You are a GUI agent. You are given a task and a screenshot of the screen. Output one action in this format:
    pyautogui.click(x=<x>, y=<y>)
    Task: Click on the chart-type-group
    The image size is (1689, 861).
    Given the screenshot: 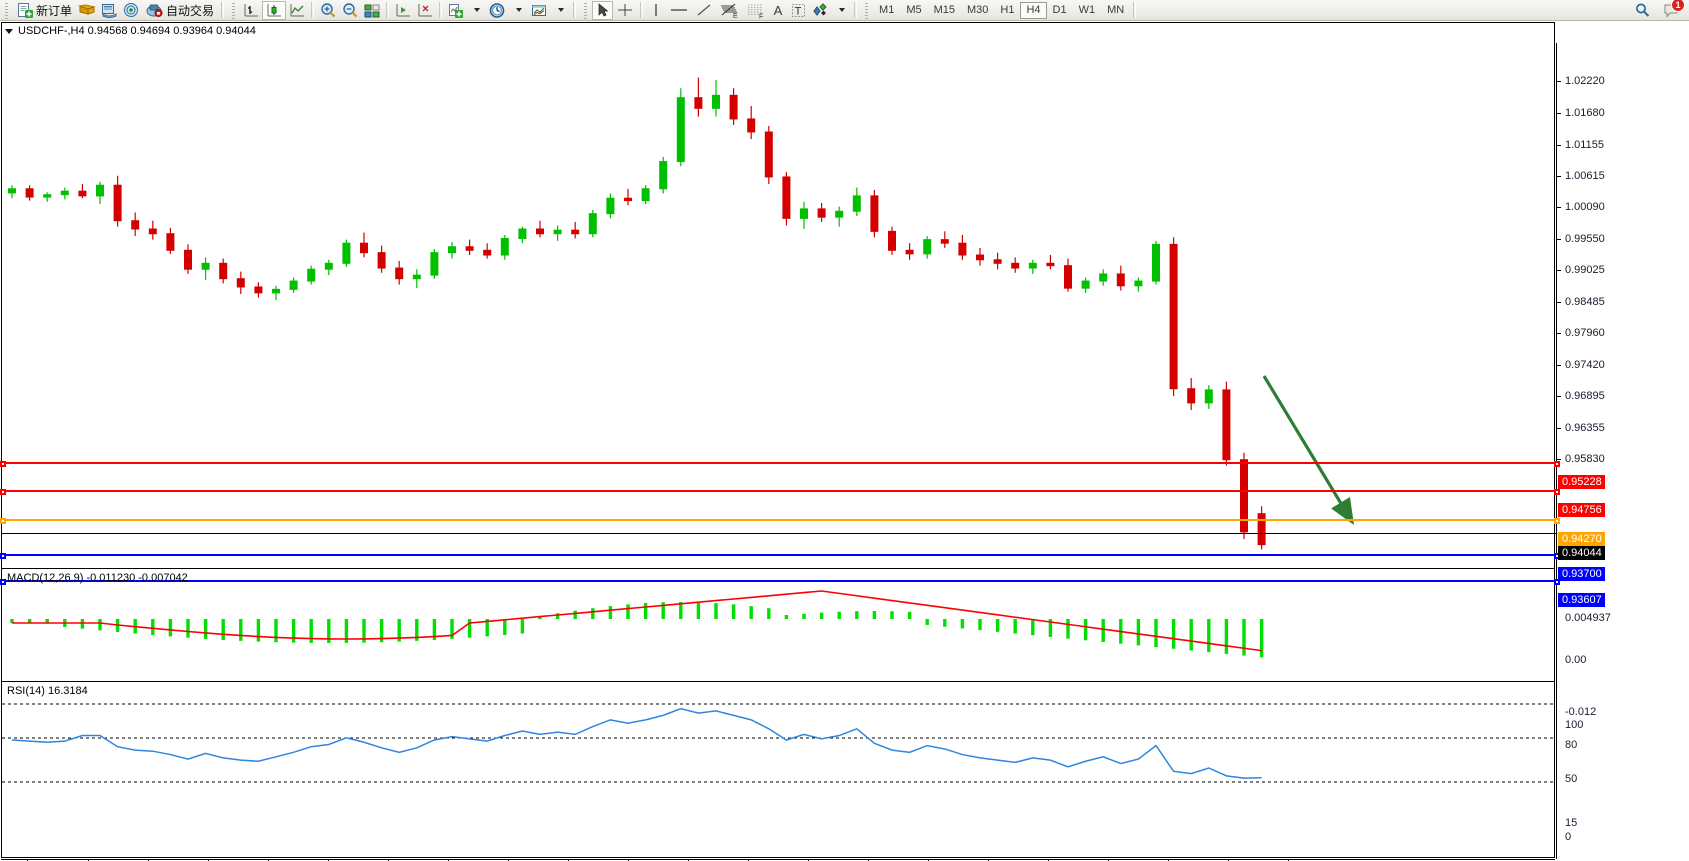 What is the action you would take?
    pyautogui.click(x=274, y=10)
    